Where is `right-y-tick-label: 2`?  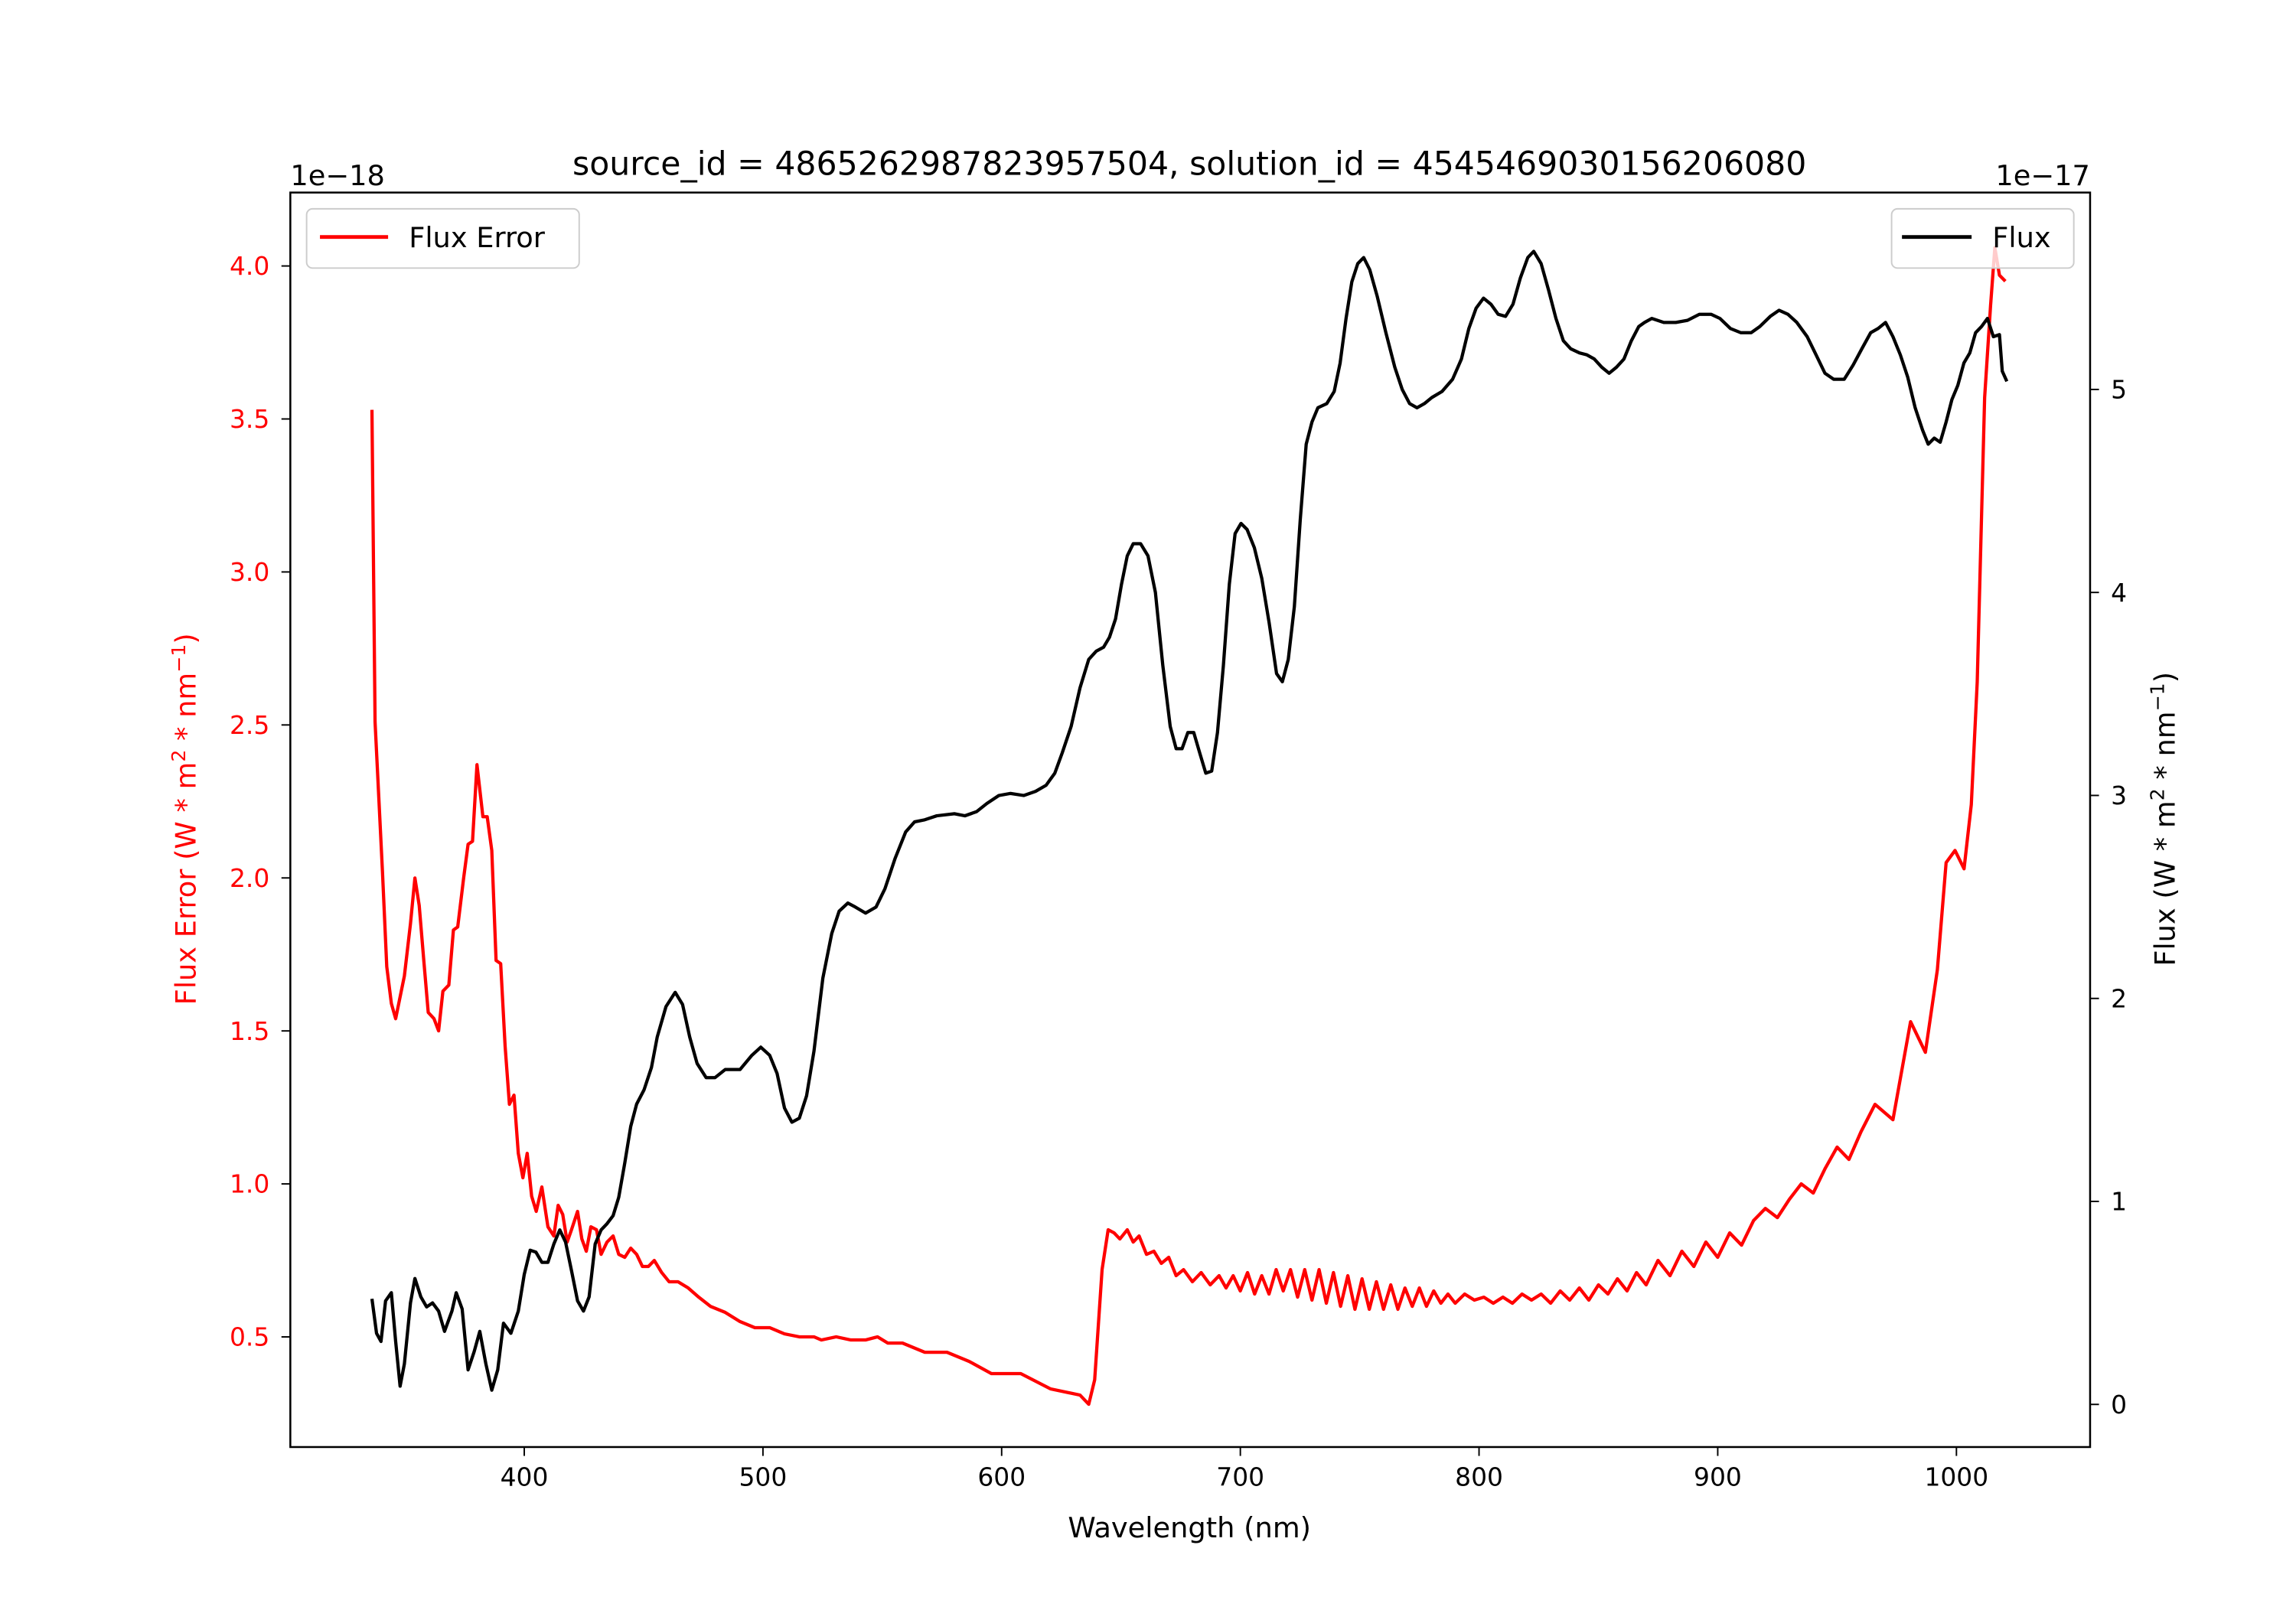 right-y-tick-label: 2 is located at coordinates (2119, 998).